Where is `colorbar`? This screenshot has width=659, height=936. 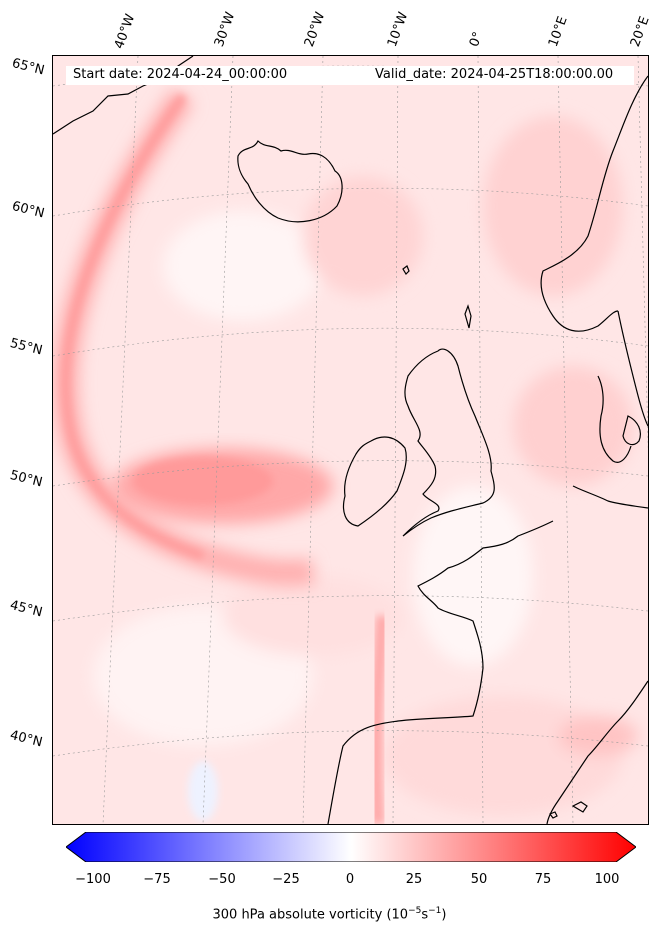
colorbar is located at coordinates (351, 847).